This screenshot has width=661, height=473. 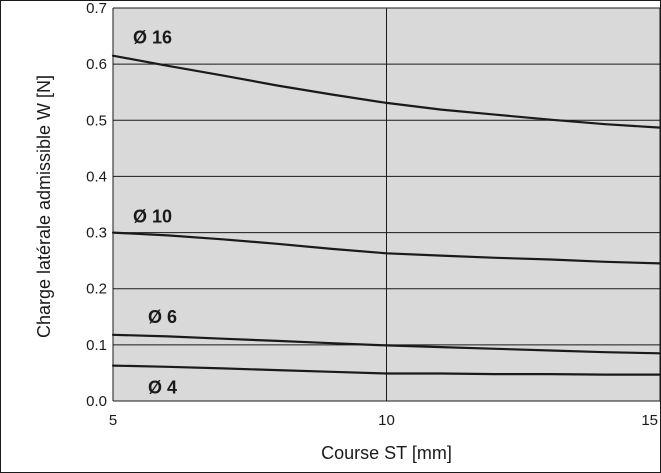 What do you see at coordinates (649, 420) in the screenshot?
I see `x-tick-label: 15` at bounding box center [649, 420].